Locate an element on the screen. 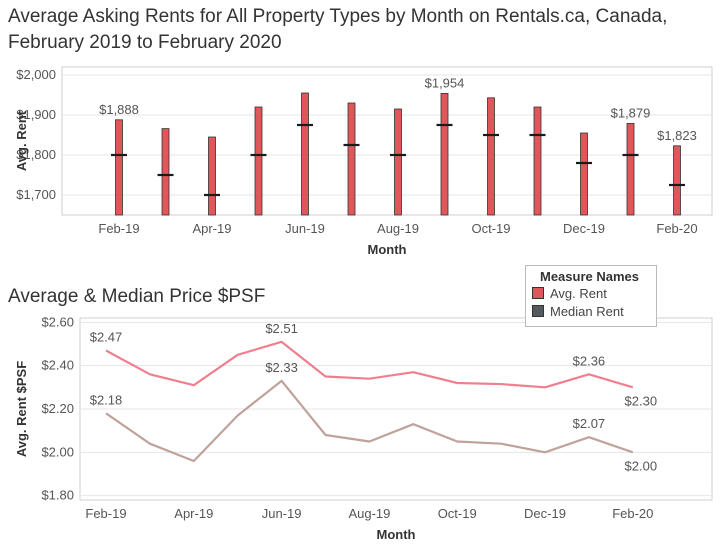 The height and width of the screenshot is (552, 721). legend-title: Measure Names is located at coordinates (589, 276).